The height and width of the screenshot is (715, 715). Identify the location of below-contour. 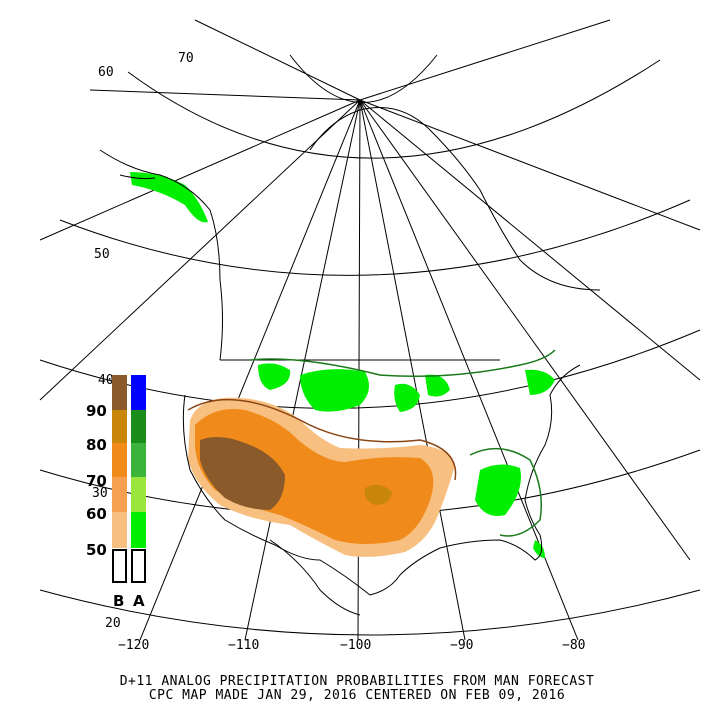
(322, 439).